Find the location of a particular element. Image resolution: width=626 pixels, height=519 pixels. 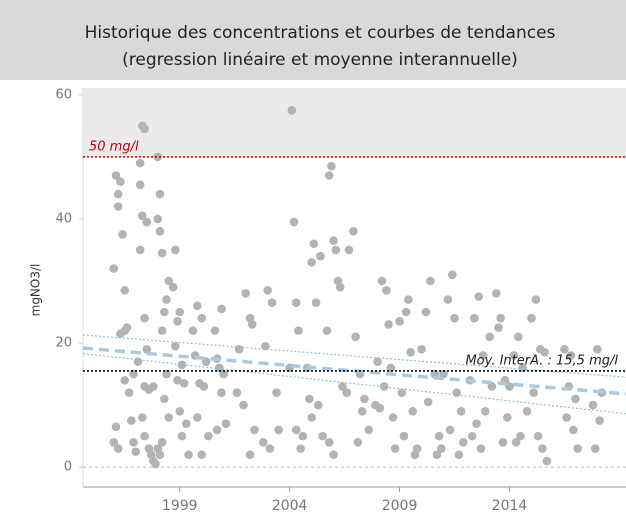

x-tick-label: 2009 is located at coordinates (400, 506).